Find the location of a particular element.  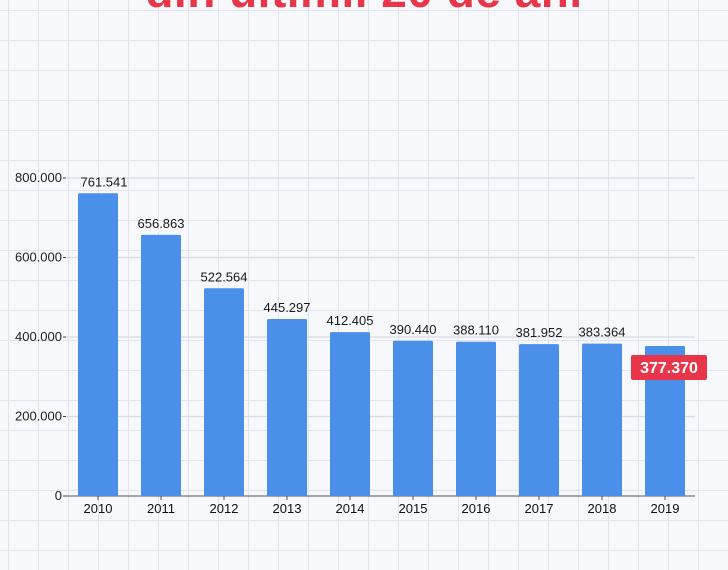

data-label: 383.364 is located at coordinates (602, 332).